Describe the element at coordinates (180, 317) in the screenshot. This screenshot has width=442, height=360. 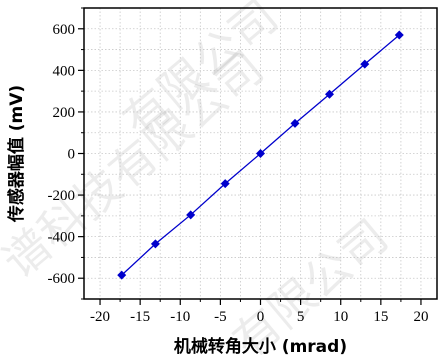
I see `x-tick-label: -10` at that location.